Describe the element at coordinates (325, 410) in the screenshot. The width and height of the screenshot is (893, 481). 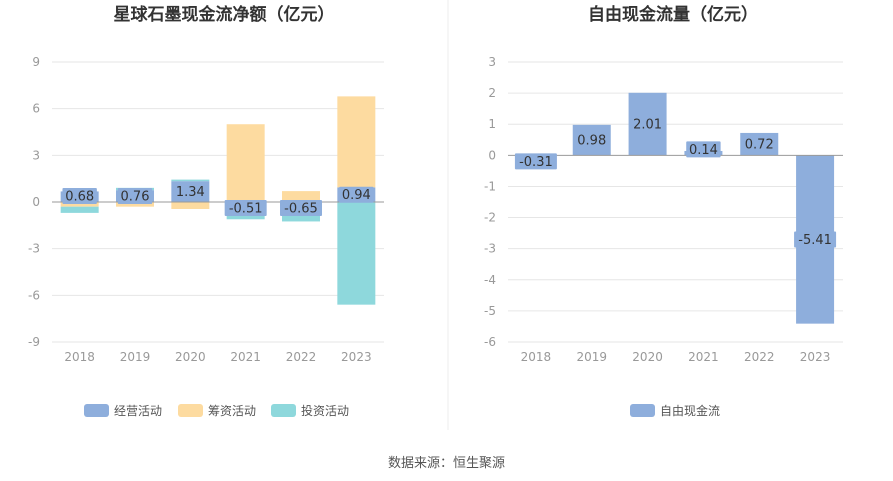
I see `chart1-legend-label: 投资活动` at that location.